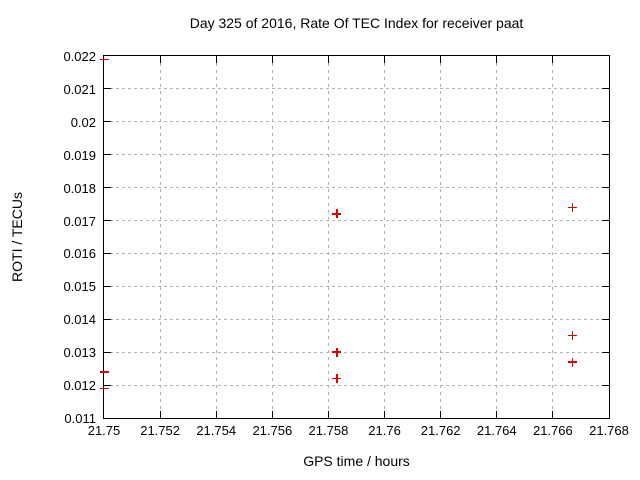 The height and width of the screenshot is (480, 640). Describe the element at coordinates (79, 320) in the screenshot. I see `y-tick-label: 0.014` at that location.